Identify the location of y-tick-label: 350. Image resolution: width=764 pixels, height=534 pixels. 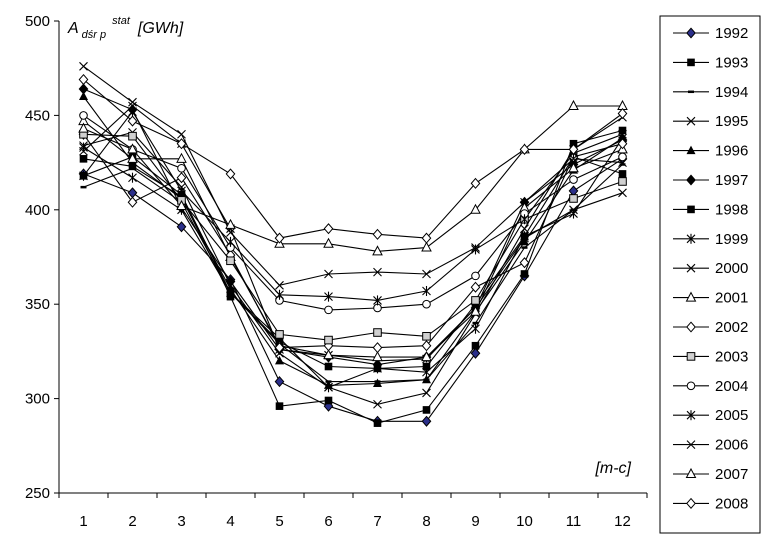
(37, 304).